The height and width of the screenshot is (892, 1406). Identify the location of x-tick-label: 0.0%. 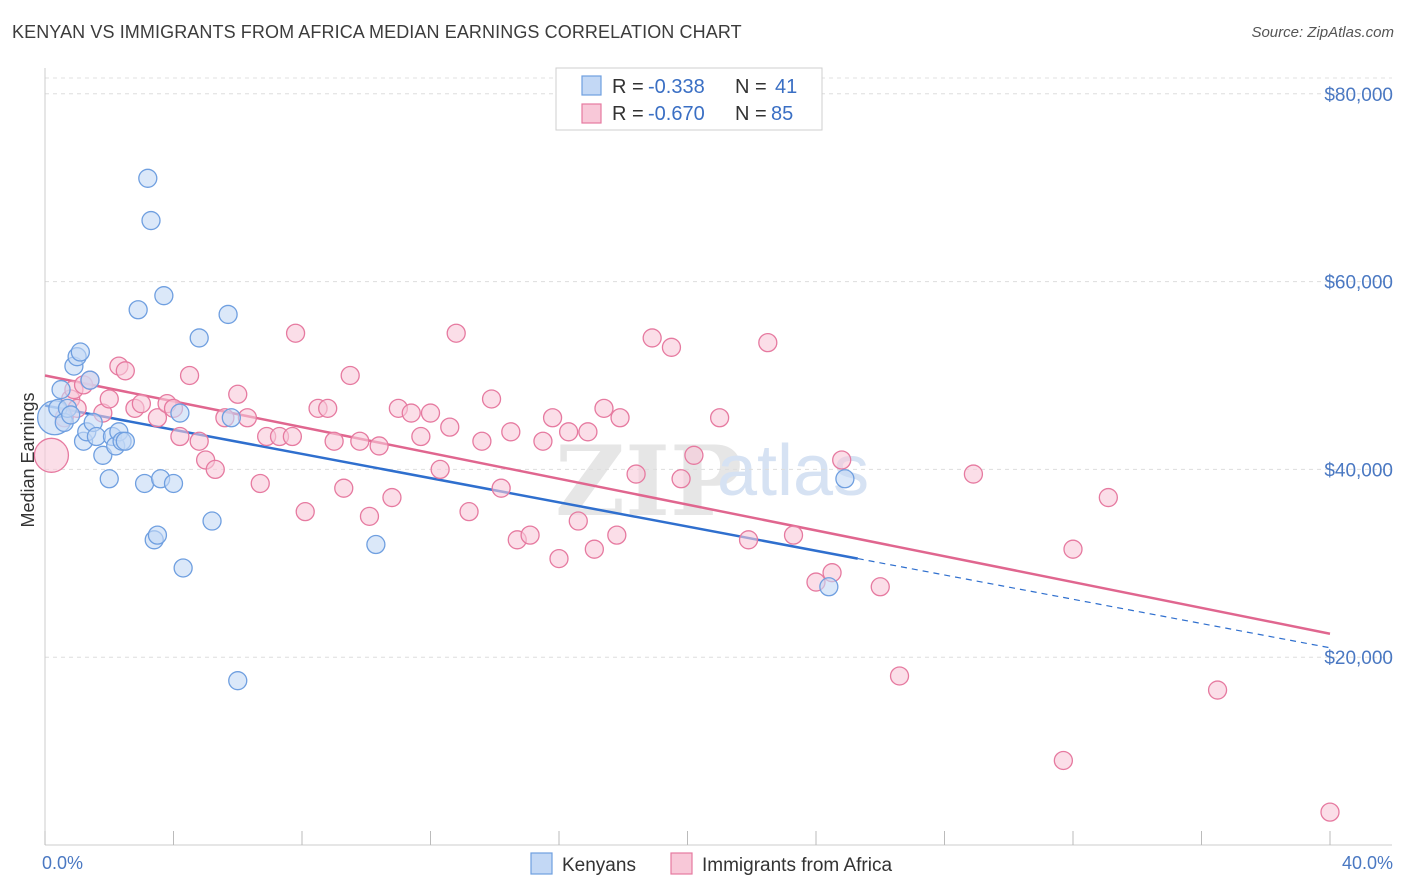
(62, 863).